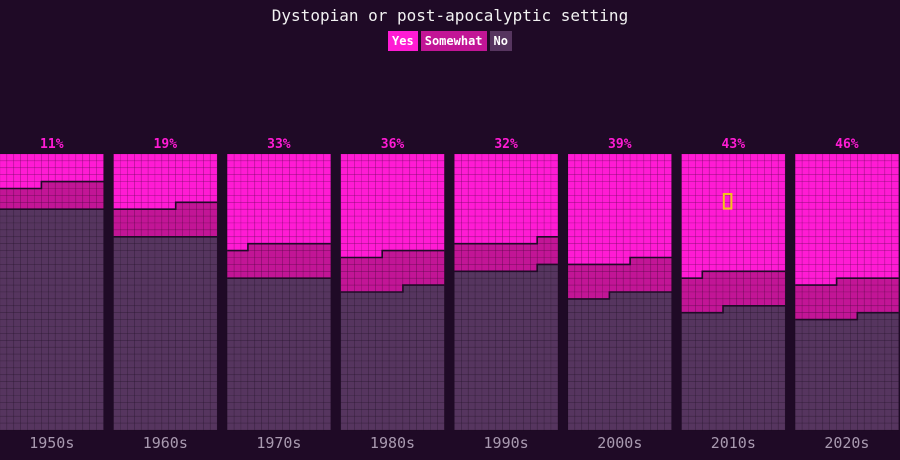 Image resolution: width=900 pixels, height=460 pixels. What do you see at coordinates (500, 41) in the screenshot?
I see `legend-item-no: No` at bounding box center [500, 41].